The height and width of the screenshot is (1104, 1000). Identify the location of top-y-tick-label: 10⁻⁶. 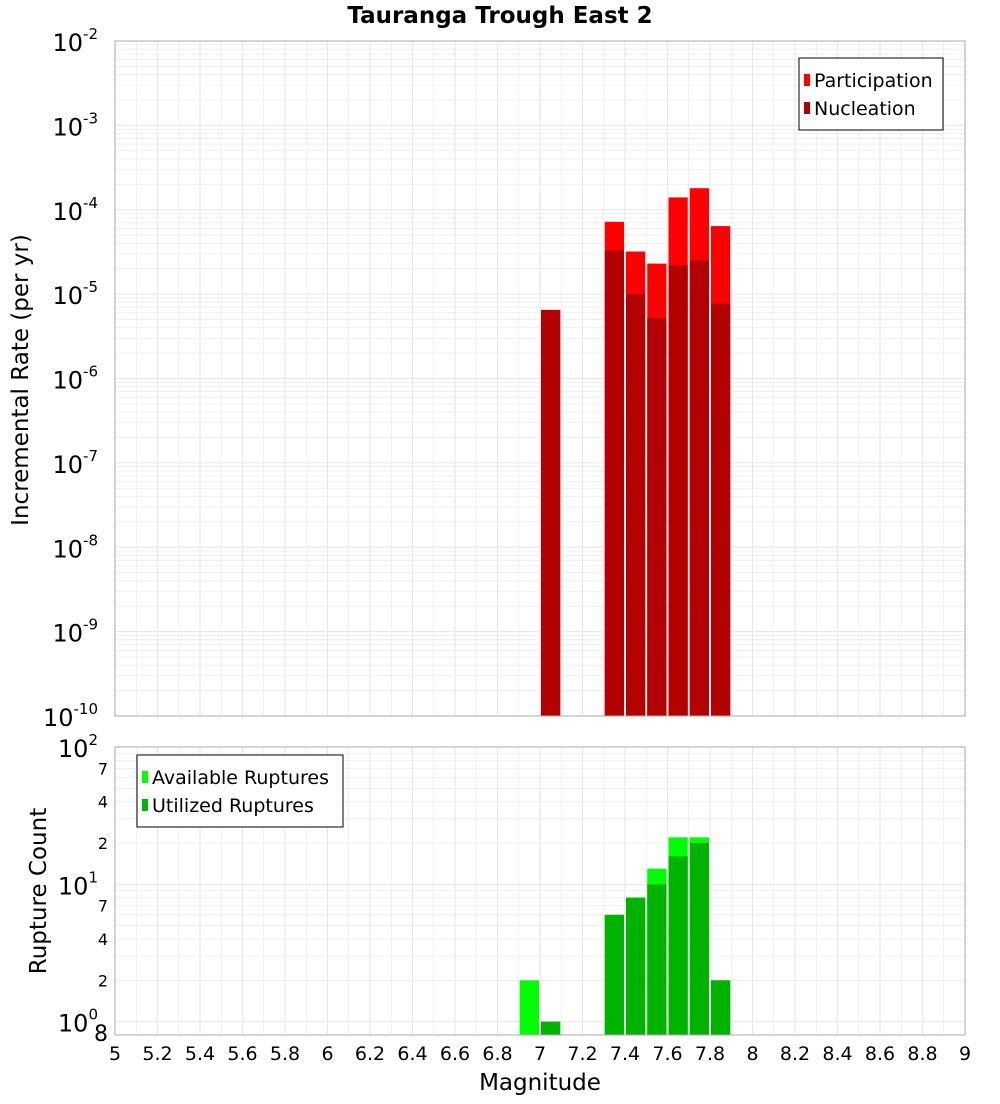
(75, 379).